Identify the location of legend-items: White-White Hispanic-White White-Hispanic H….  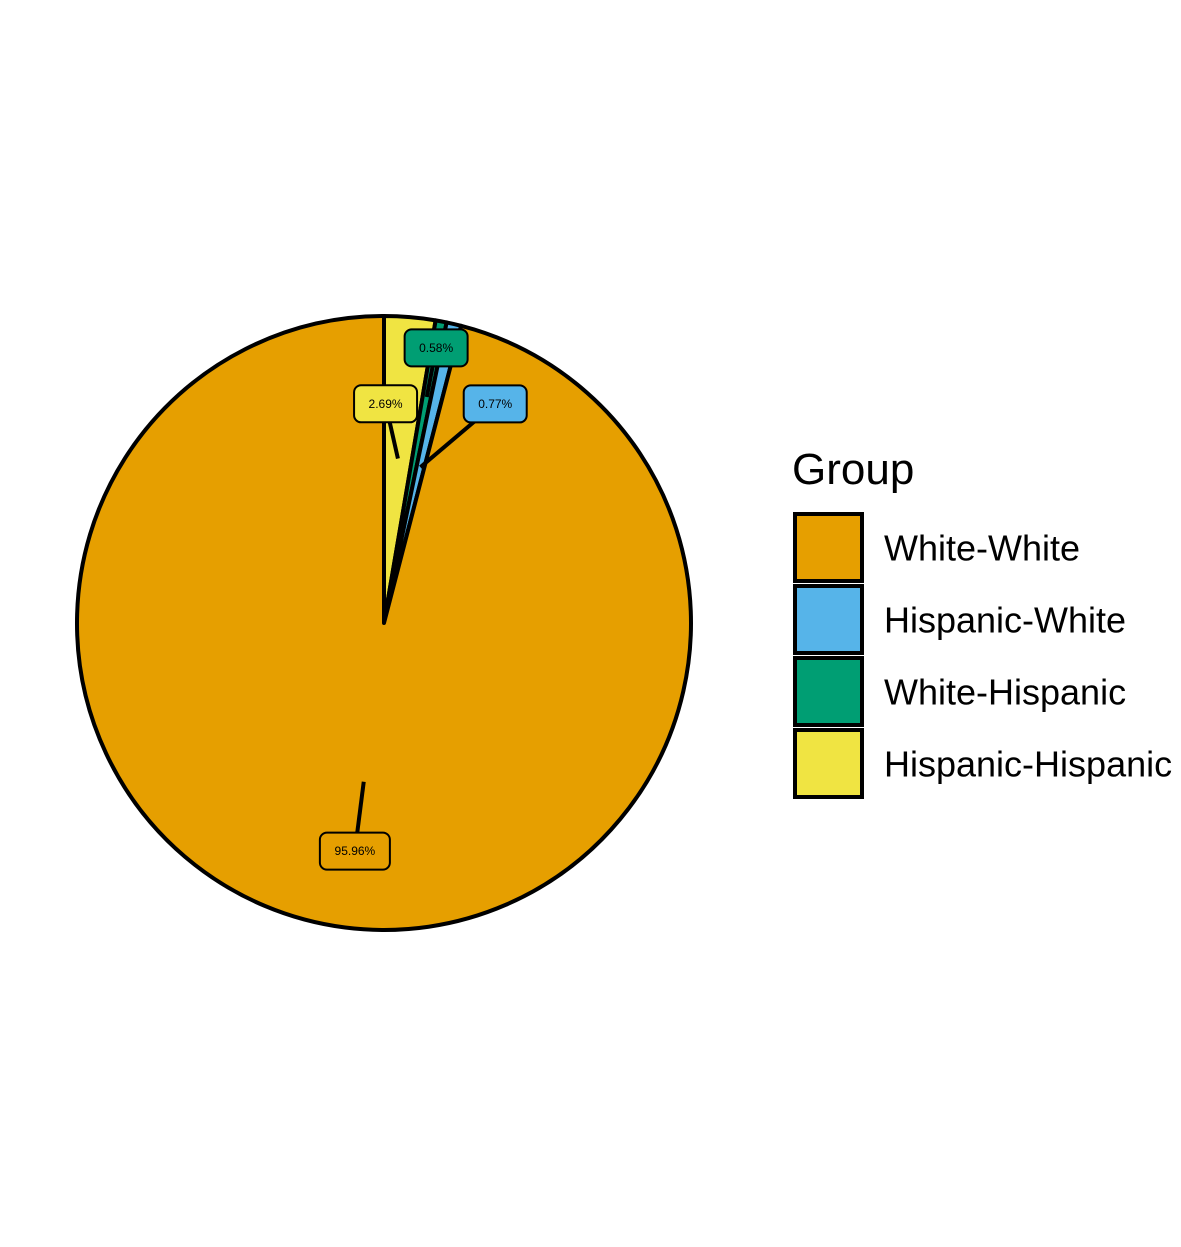
(982, 655).